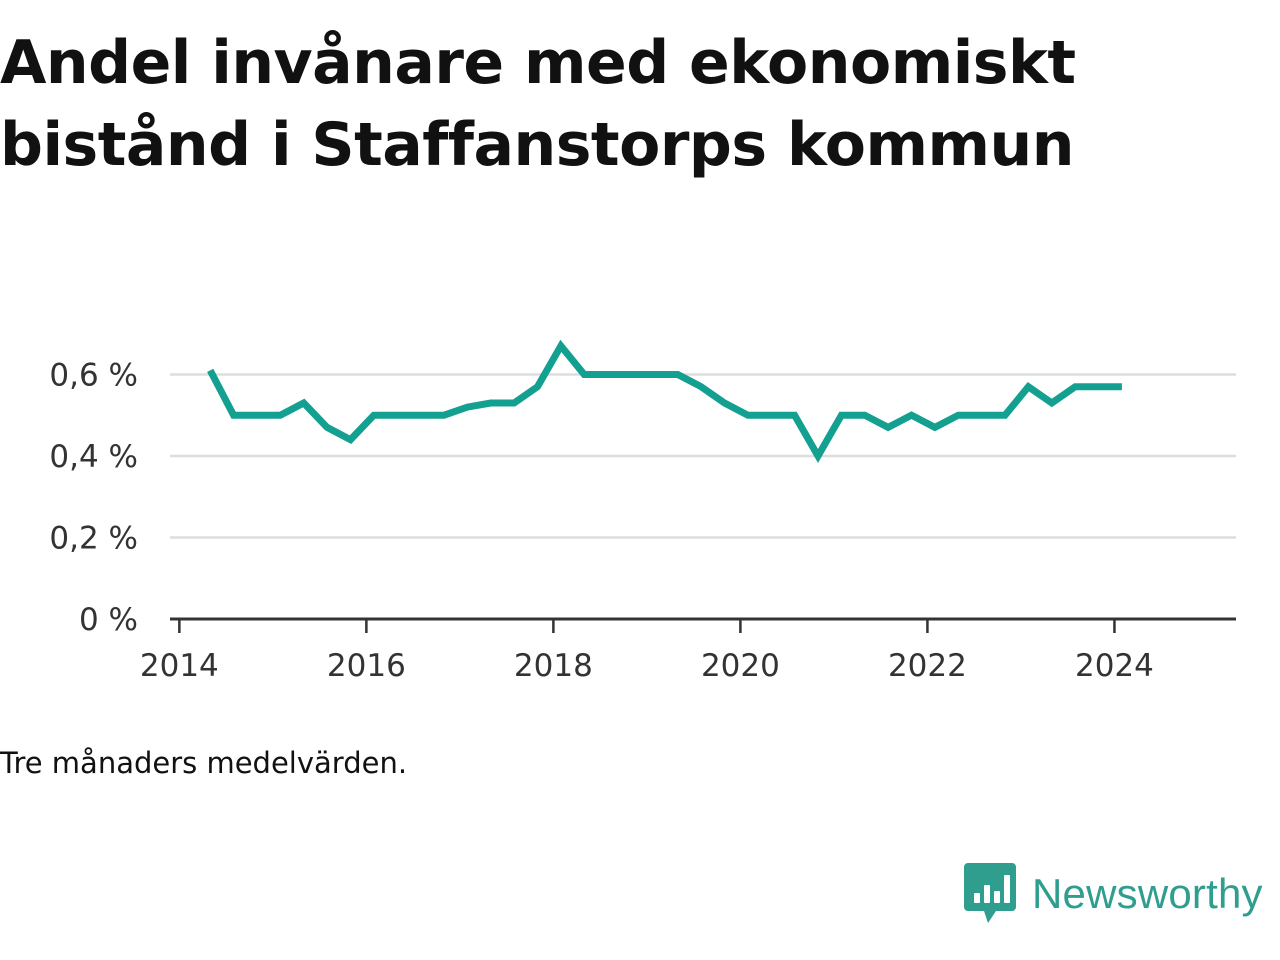 This screenshot has width=1280, height=960. Describe the element at coordinates (366, 666) in the screenshot. I see `x-tick-label: 2016` at that location.